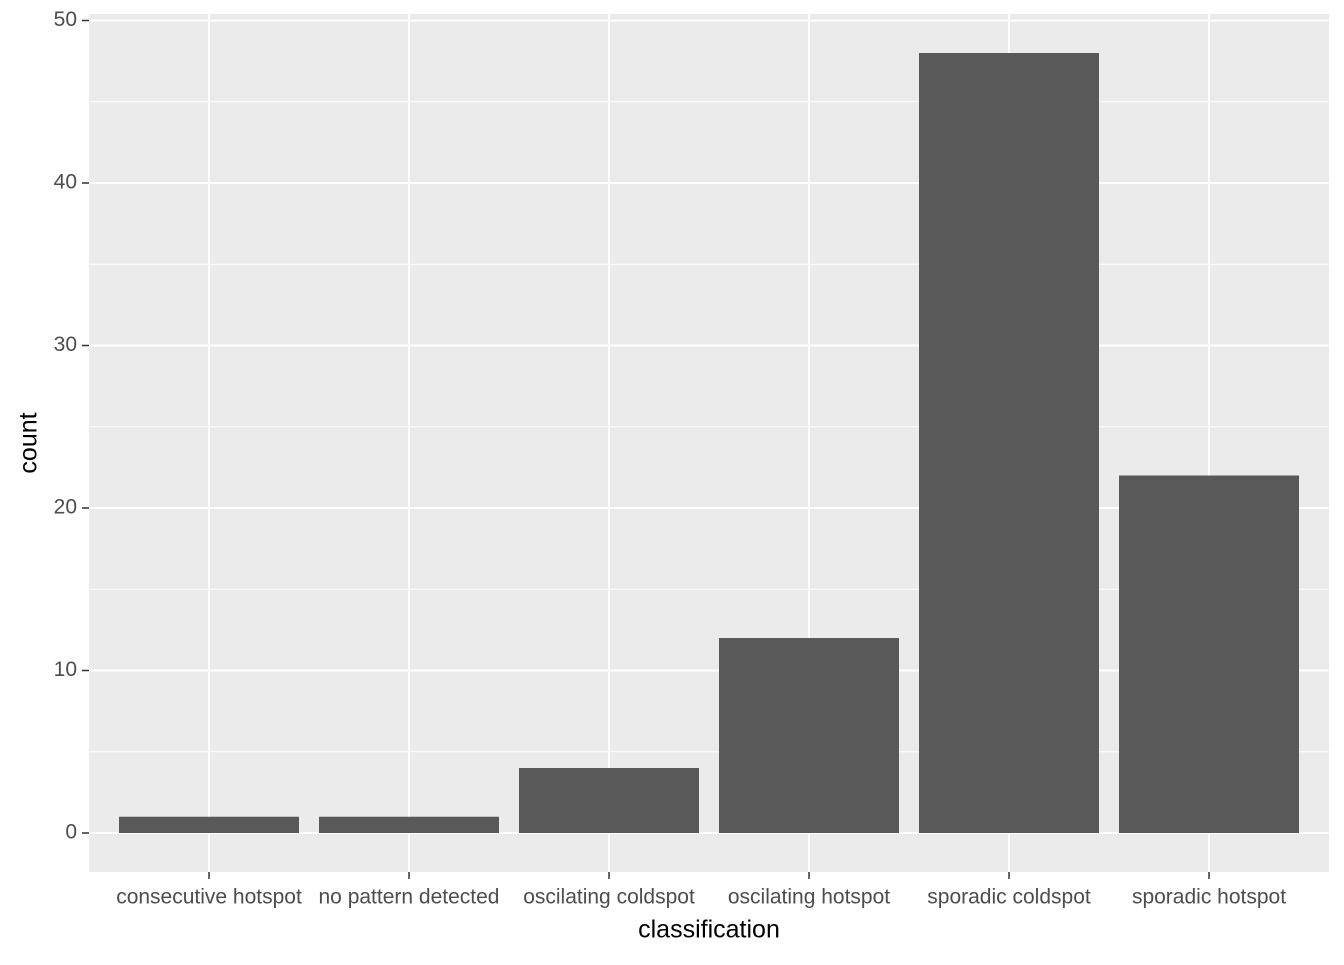 The image size is (1344, 965). Describe the element at coordinates (29, 442) in the screenshot. I see `y-axis-title: count` at that location.